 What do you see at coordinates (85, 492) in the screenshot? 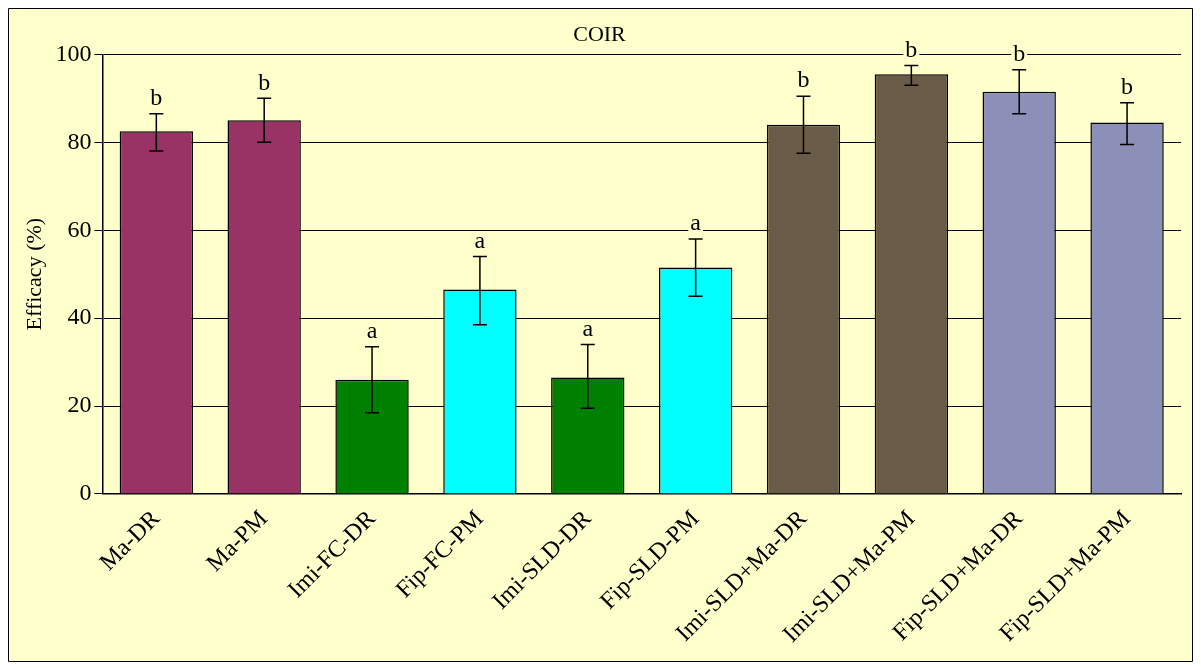
I see `y-tick-label: 0` at bounding box center [85, 492].